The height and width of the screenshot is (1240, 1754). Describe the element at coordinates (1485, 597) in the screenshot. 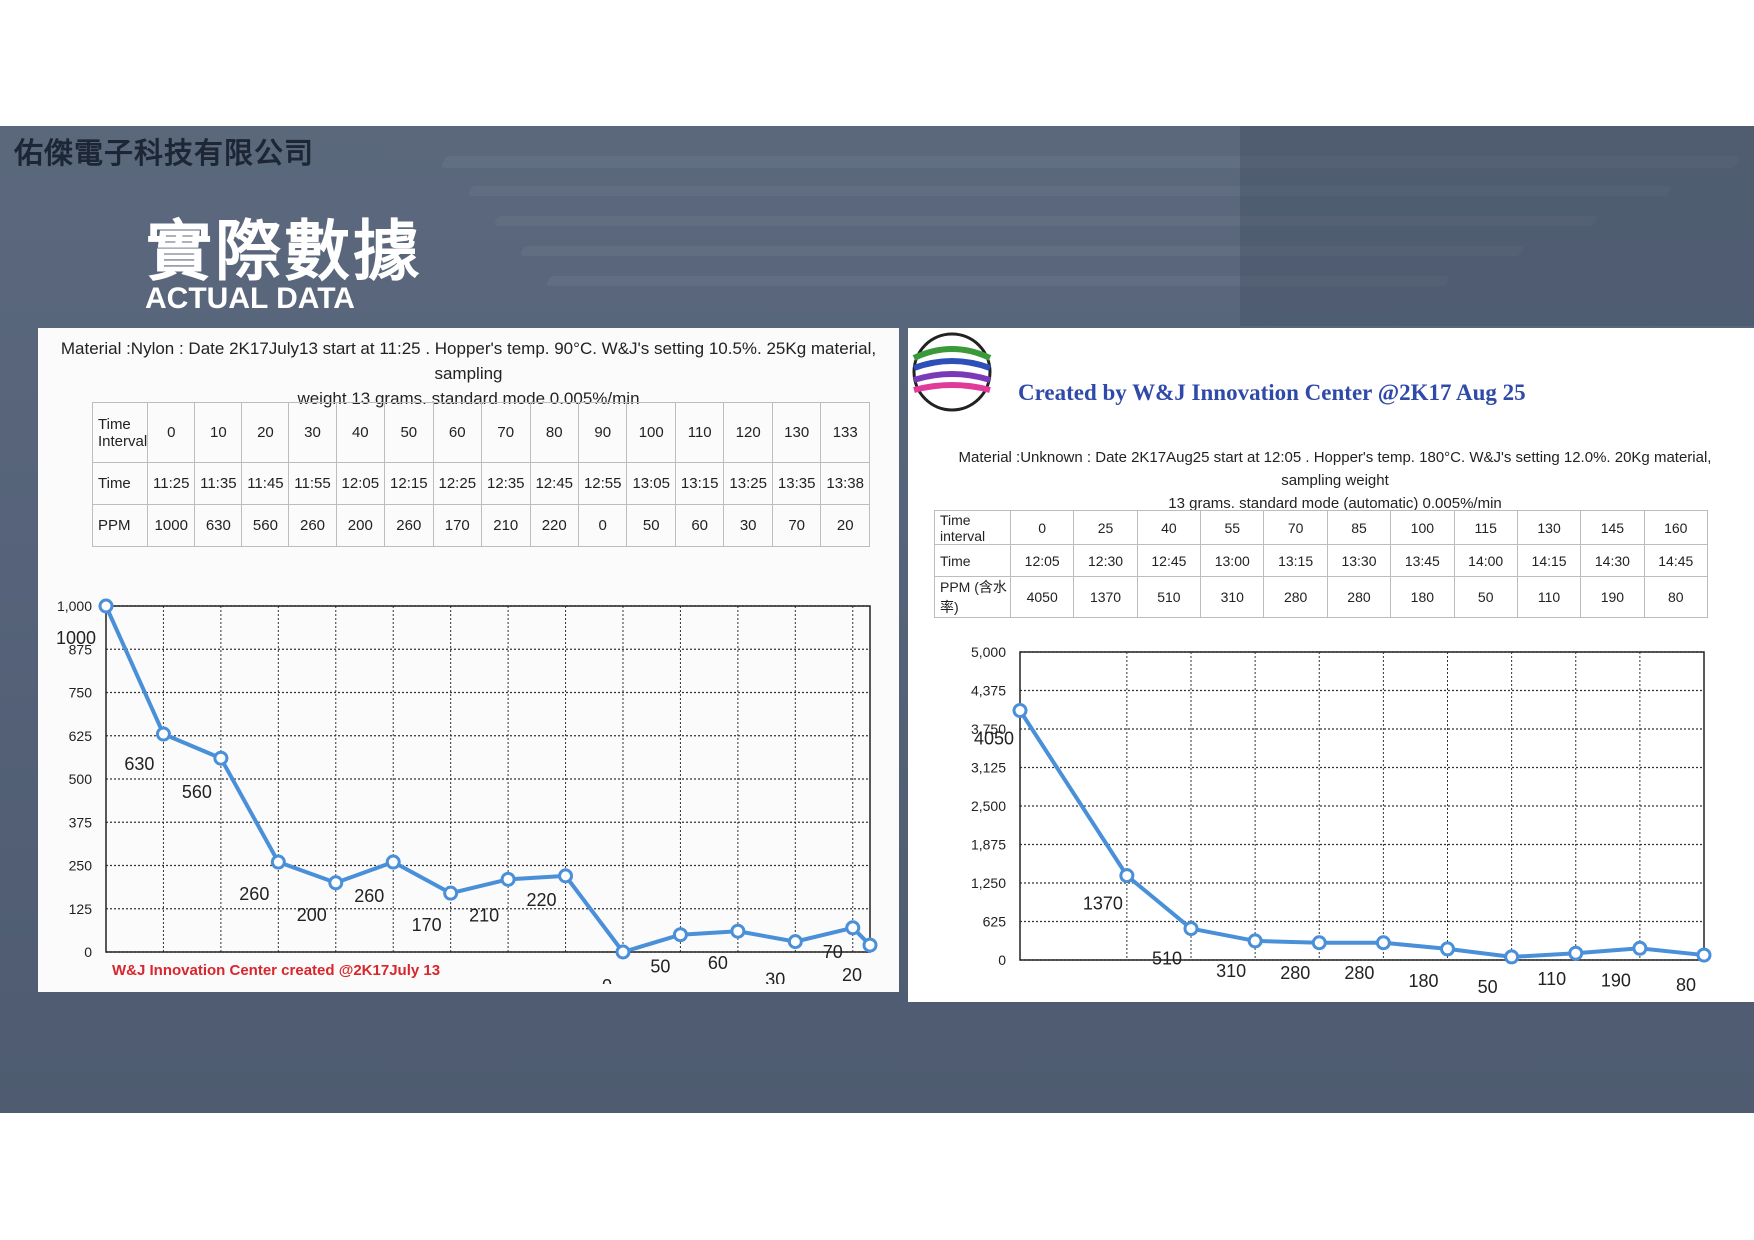

I see `table-cell: 50` at that location.